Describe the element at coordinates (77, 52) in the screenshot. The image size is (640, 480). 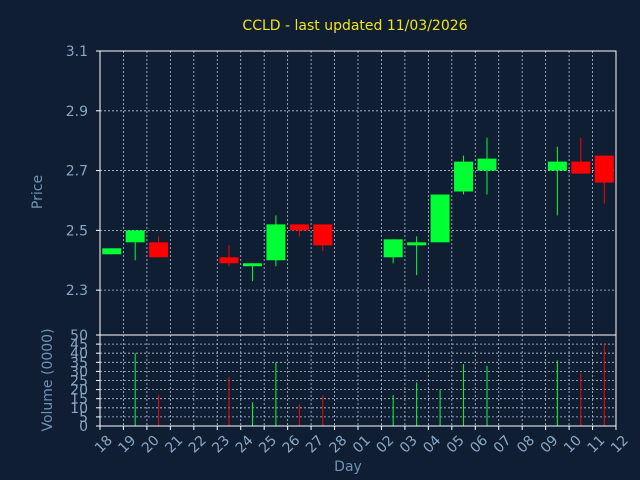
I see `price-tick-label: 3.1` at that location.